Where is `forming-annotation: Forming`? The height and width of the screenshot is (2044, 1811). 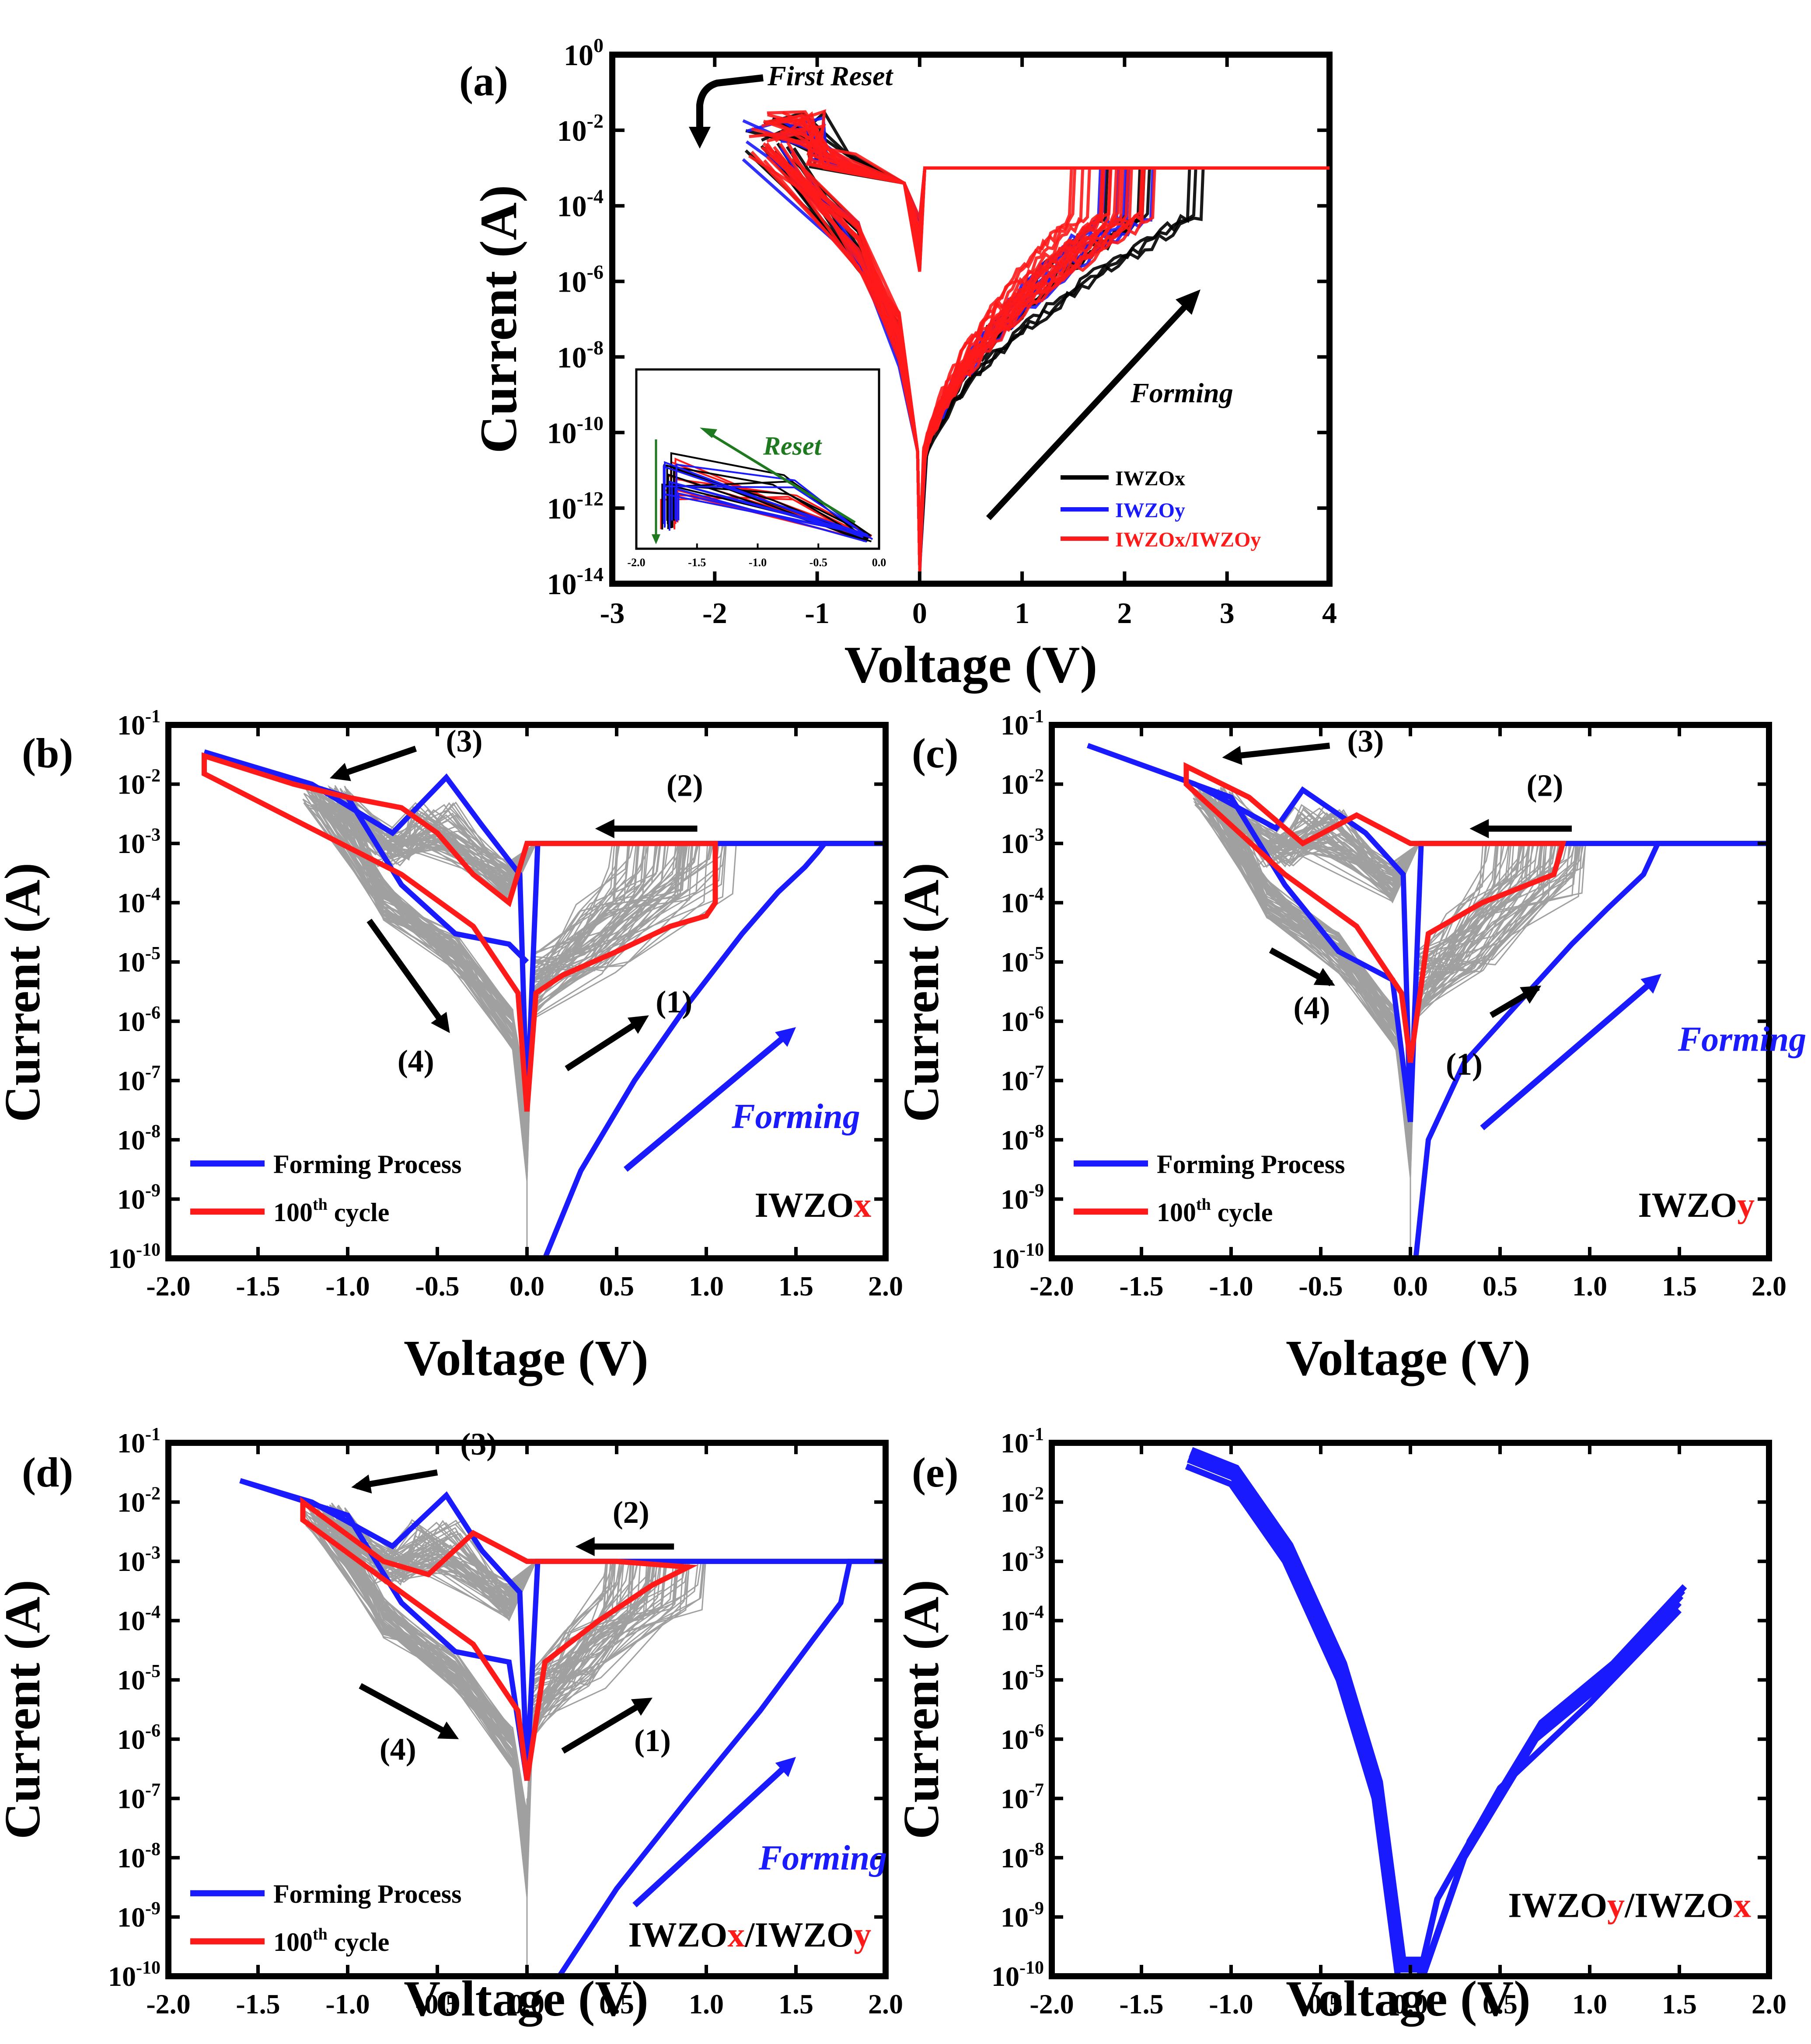 forming-annotation: Forming is located at coordinates (1742, 1039).